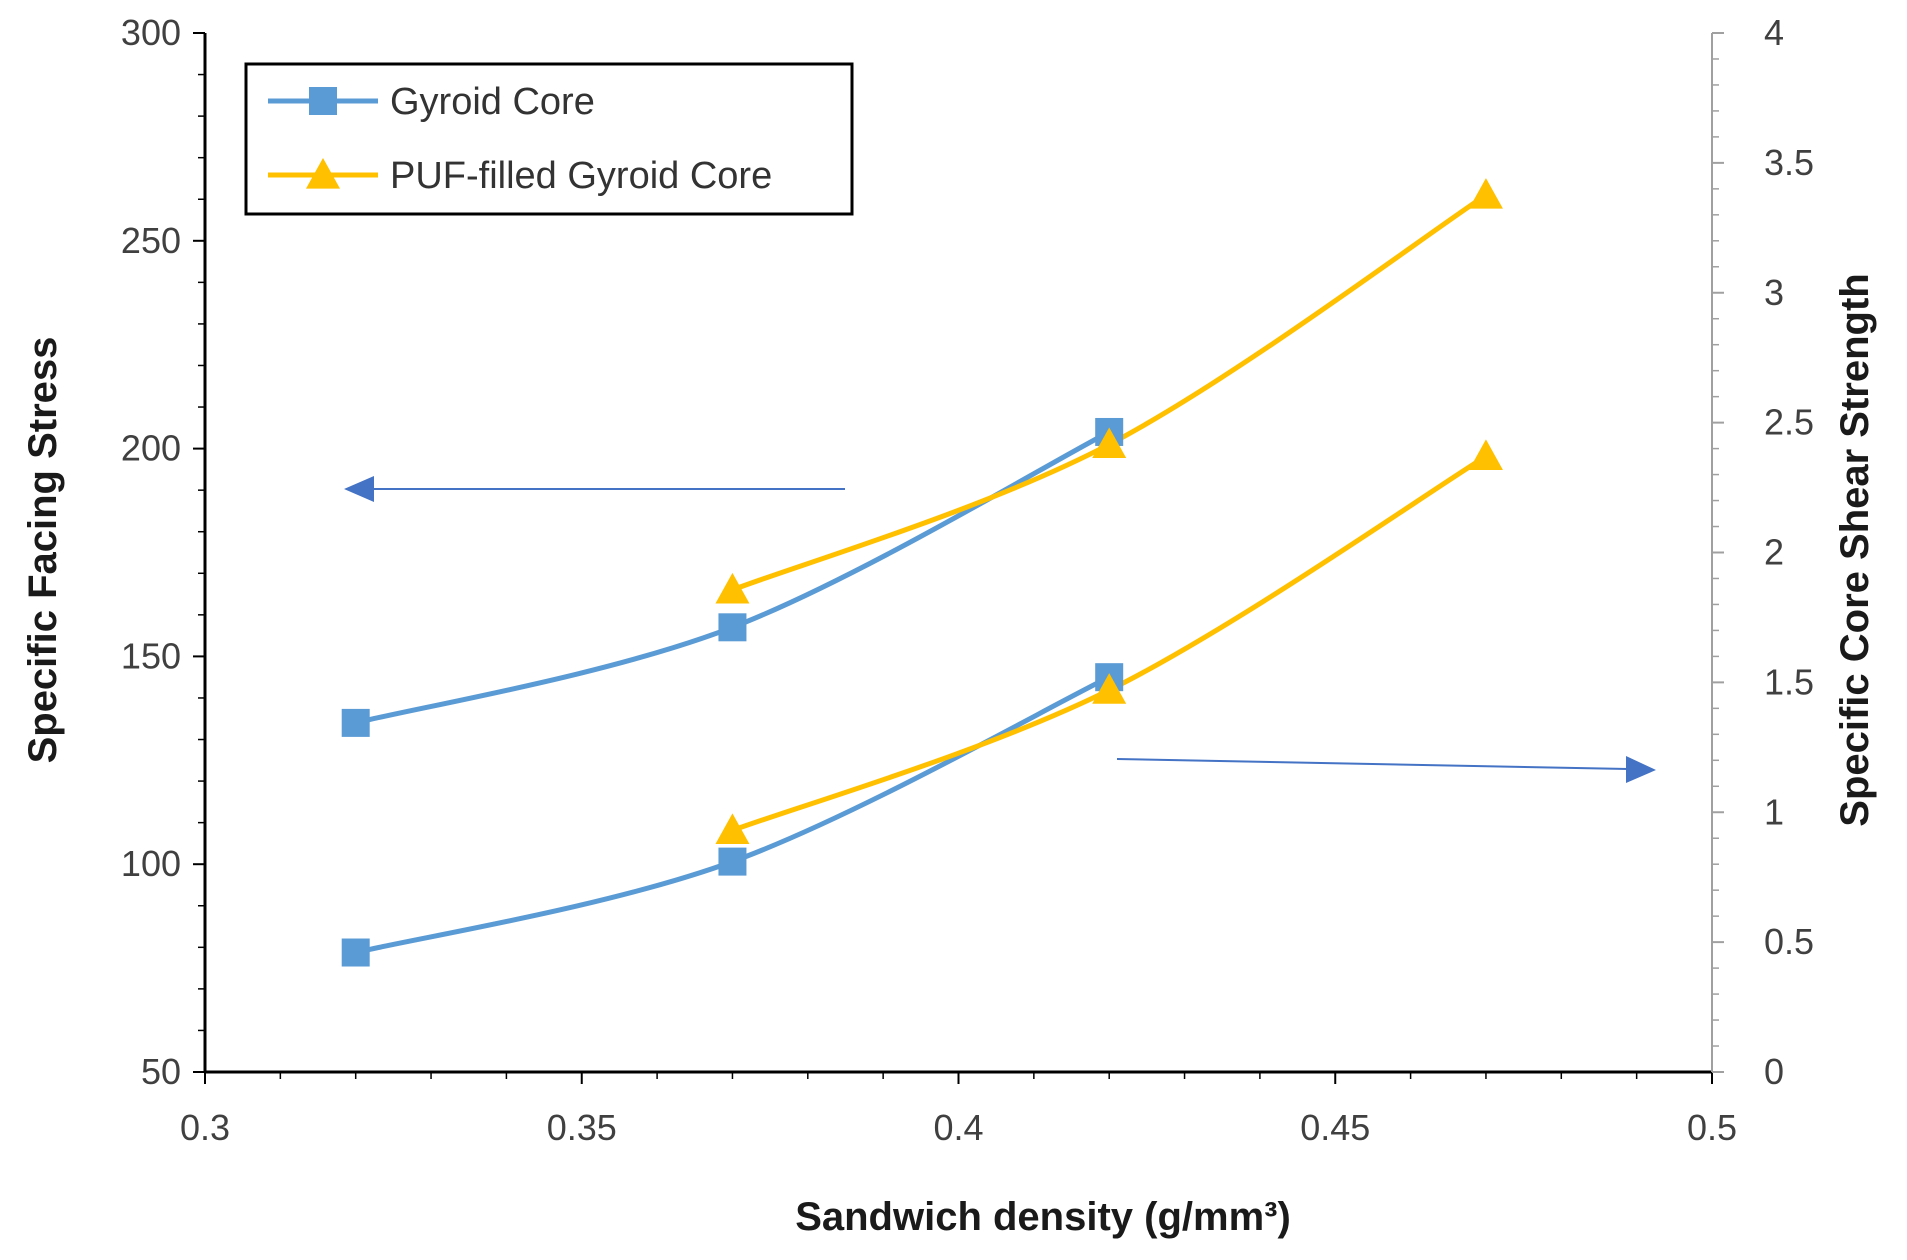 Image resolution: width=1907 pixels, height=1260 pixels. What do you see at coordinates (151, 655) in the screenshot?
I see `y-left-tick-label: 150` at bounding box center [151, 655].